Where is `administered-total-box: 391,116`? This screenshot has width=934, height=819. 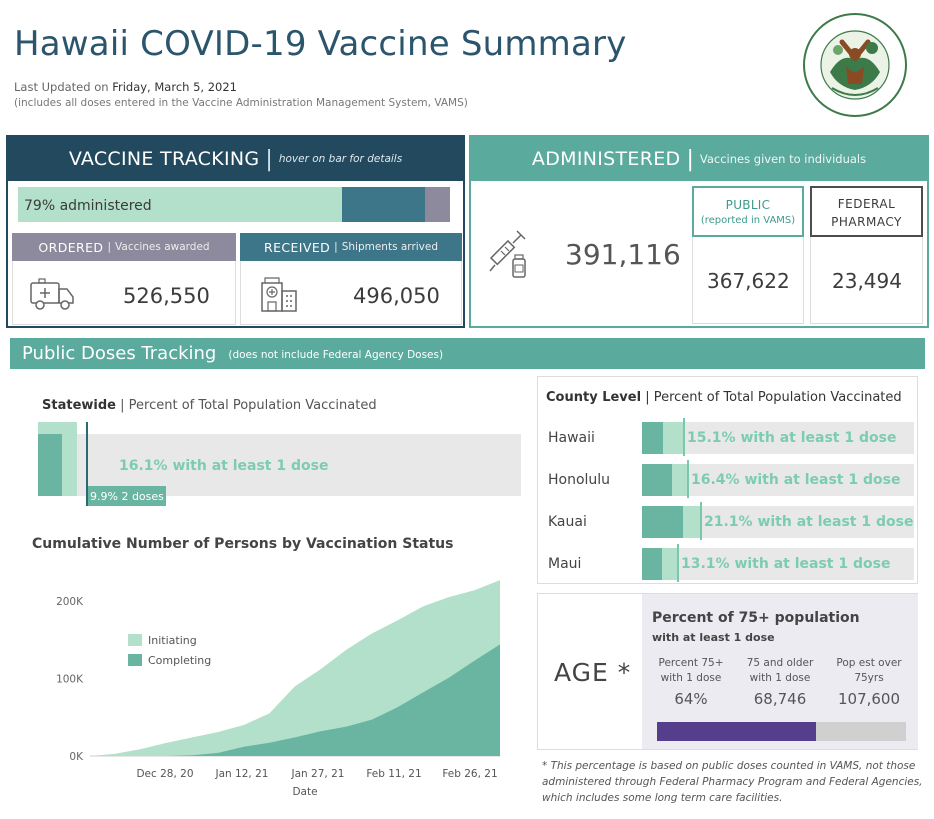
administered-total-box: 391,116 is located at coordinates (583, 254).